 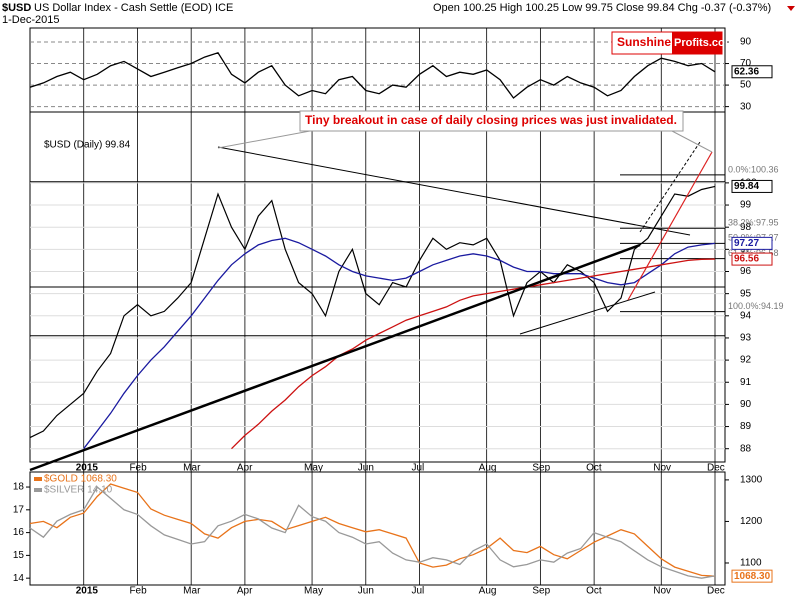 What do you see at coordinates (704, 43) in the screenshot?
I see `logo-part2: Profits.com` at bounding box center [704, 43].